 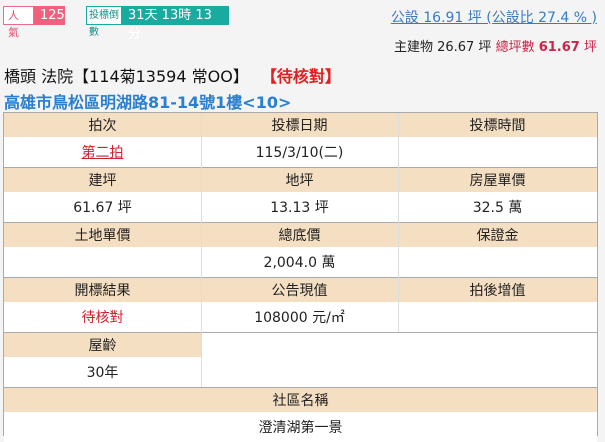 What do you see at coordinates (299, 290) in the screenshot?
I see `header-announced-value: 公告現值` at bounding box center [299, 290].